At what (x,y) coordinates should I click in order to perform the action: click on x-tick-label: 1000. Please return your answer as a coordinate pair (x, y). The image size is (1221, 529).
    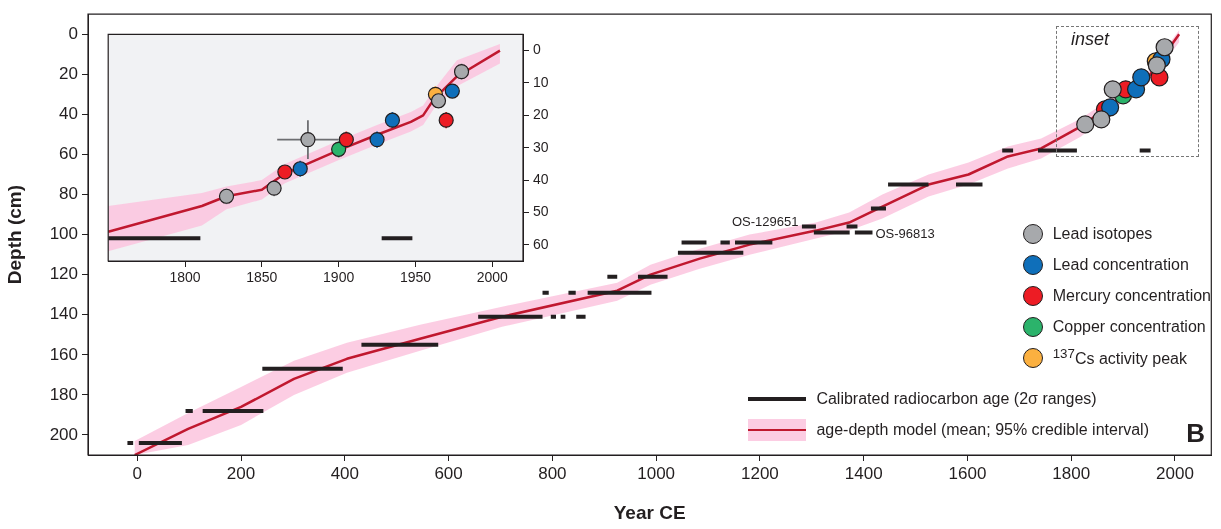
    Looking at the image, I should click on (656, 473).